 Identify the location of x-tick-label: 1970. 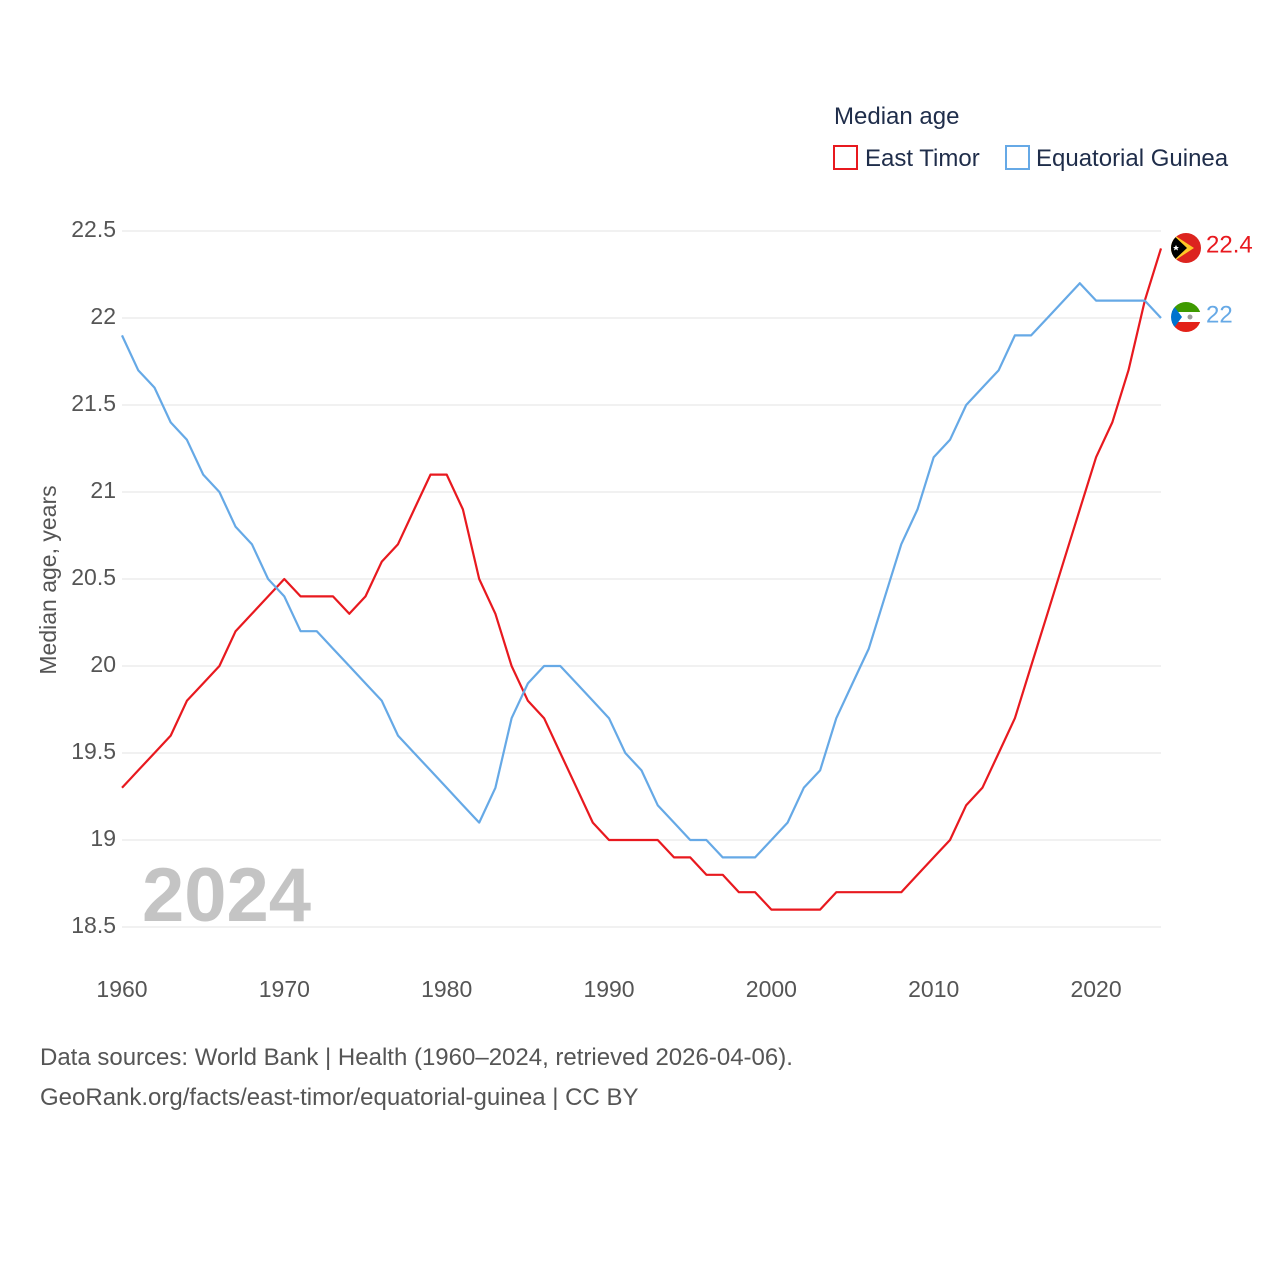
(284, 989).